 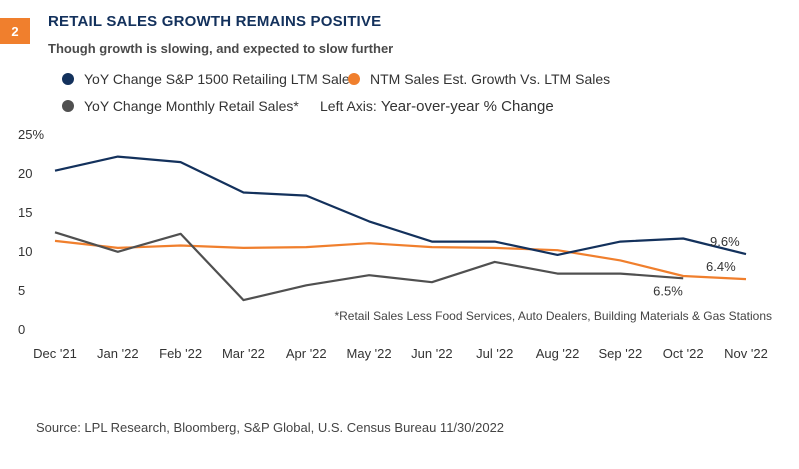 What do you see at coordinates (220, 79) in the screenshot?
I see `legend-label: YoY Change S&P 1500 Retailing LTM Sales` at bounding box center [220, 79].